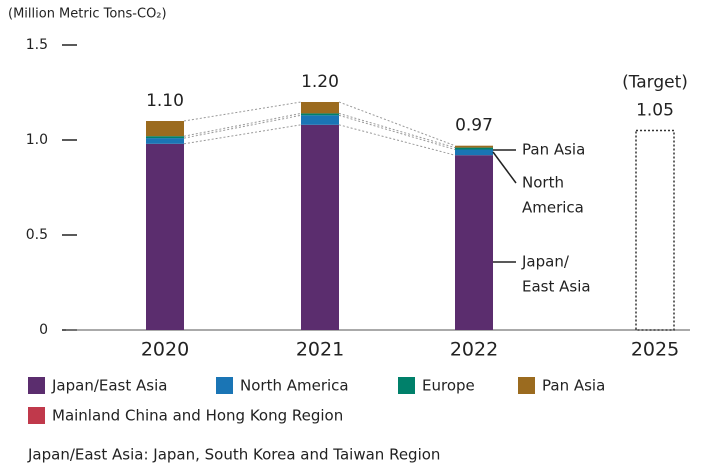  I want to click on legend-label: North America, so click(294, 386).